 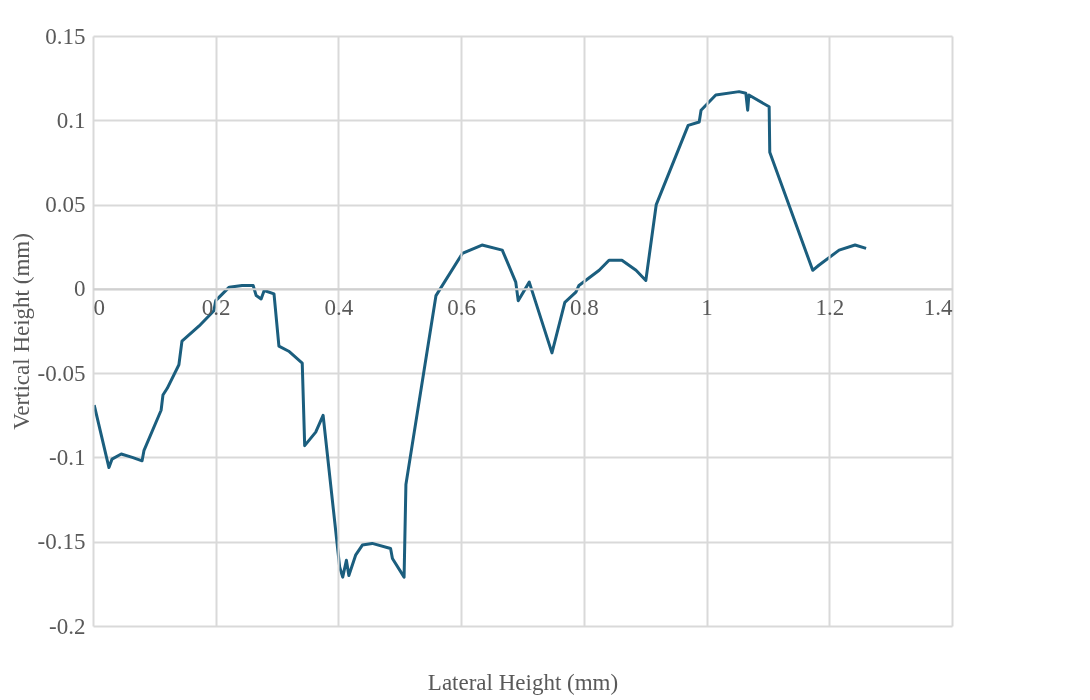 I want to click on x-tick-label: 1.2, so click(x=830, y=308).